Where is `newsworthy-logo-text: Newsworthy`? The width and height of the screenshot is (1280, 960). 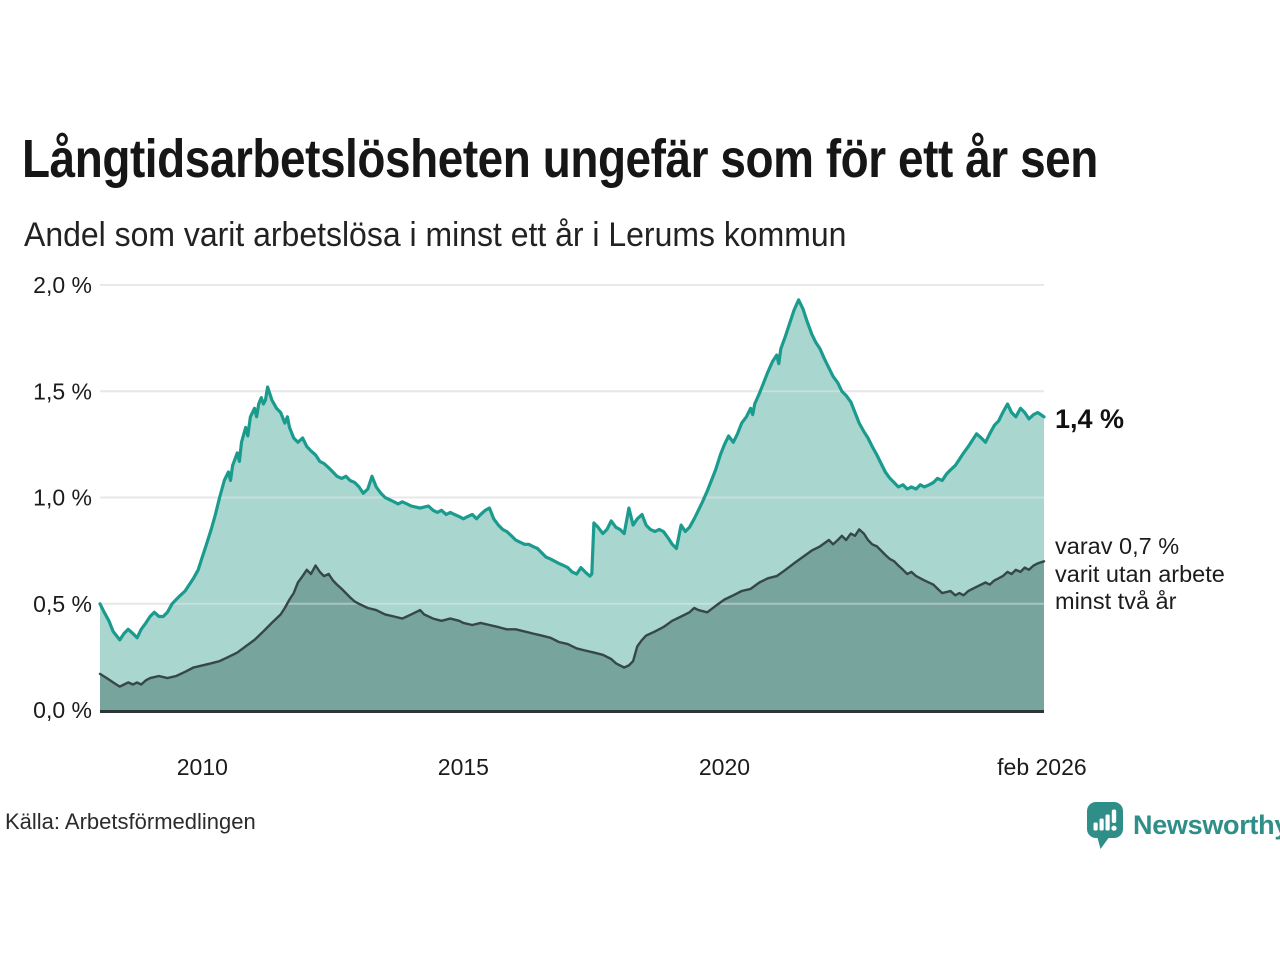 newsworthy-logo-text: Newsworthy is located at coordinates (1206, 825).